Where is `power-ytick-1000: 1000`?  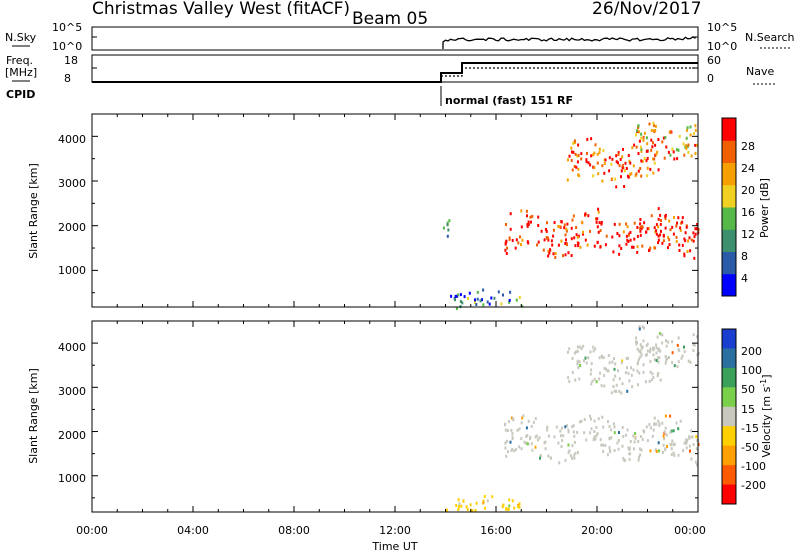
power-ytick-1000: 1000 is located at coordinates (72, 270).